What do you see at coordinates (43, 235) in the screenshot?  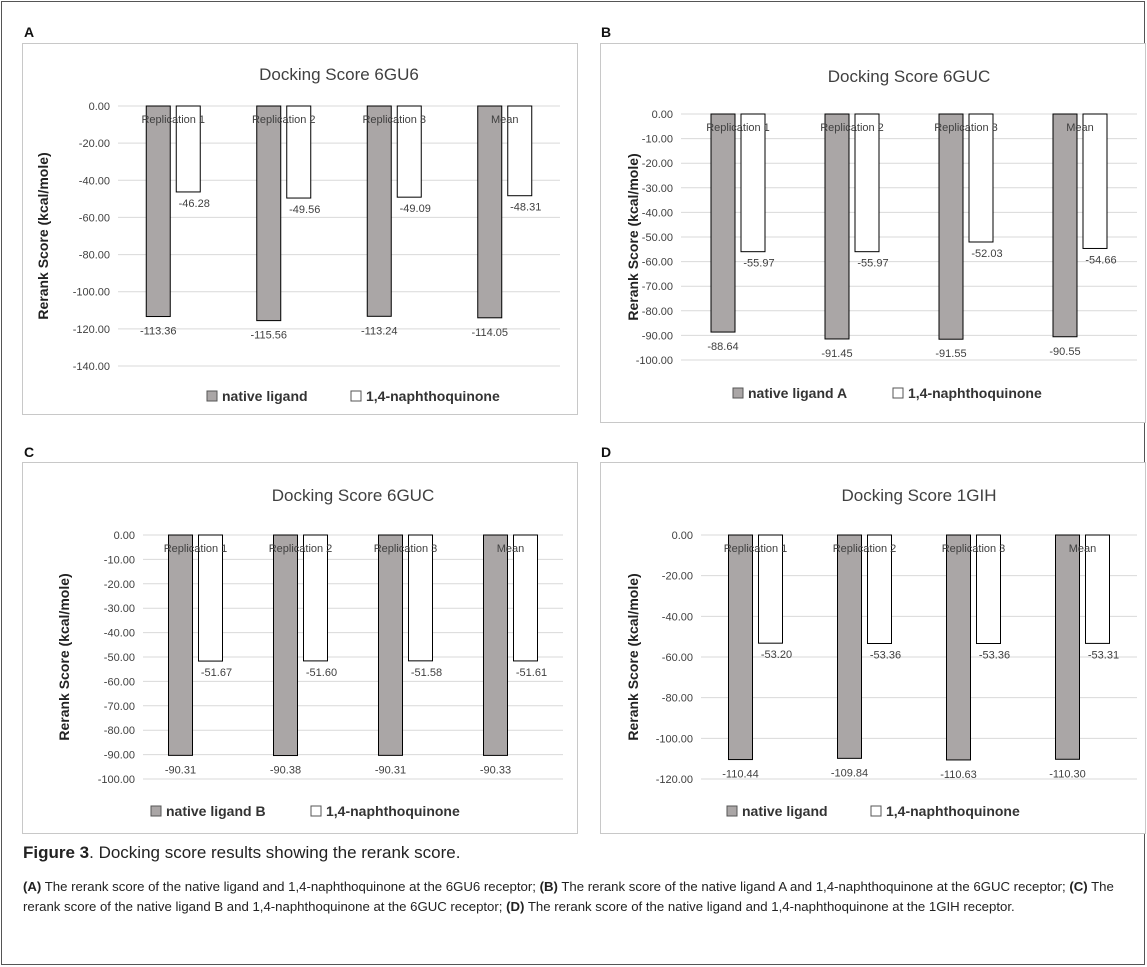 I see `y-axis-label: Rerank Score (kcal/mole)` at bounding box center [43, 235].